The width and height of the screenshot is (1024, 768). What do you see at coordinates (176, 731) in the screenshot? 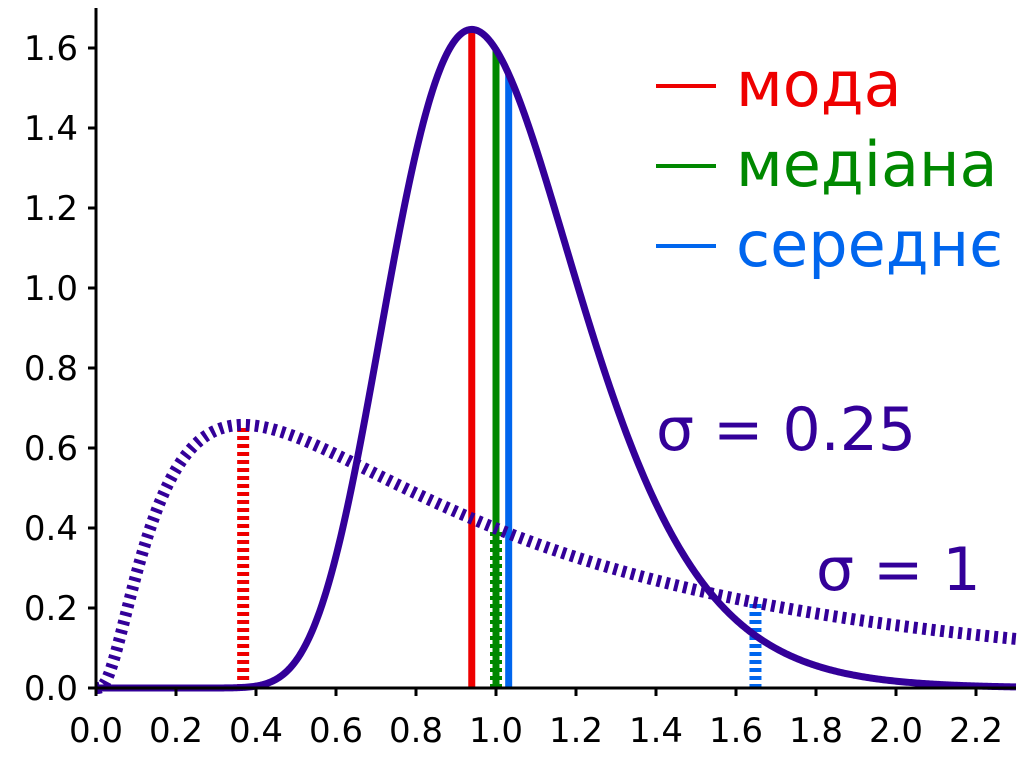
I see `x-tick-label: 0.2` at bounding box center [176, 731].